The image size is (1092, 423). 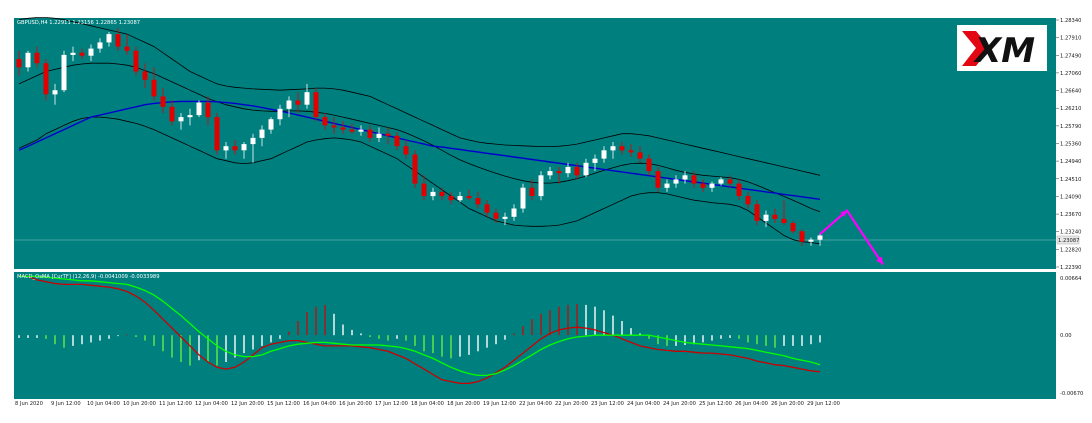 What do you see at coordinates (139, 404) in the screenshot?
I see `time-axis-label: 10 Jun 20:00` at bounding box center [139, 404].